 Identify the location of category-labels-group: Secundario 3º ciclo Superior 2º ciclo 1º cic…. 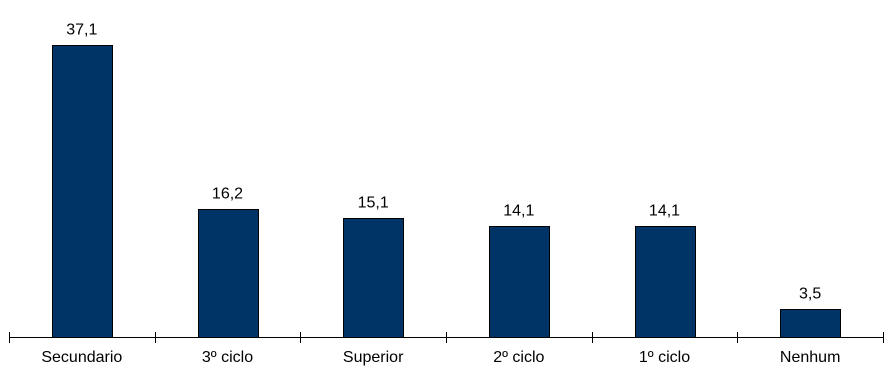
(440, 357).